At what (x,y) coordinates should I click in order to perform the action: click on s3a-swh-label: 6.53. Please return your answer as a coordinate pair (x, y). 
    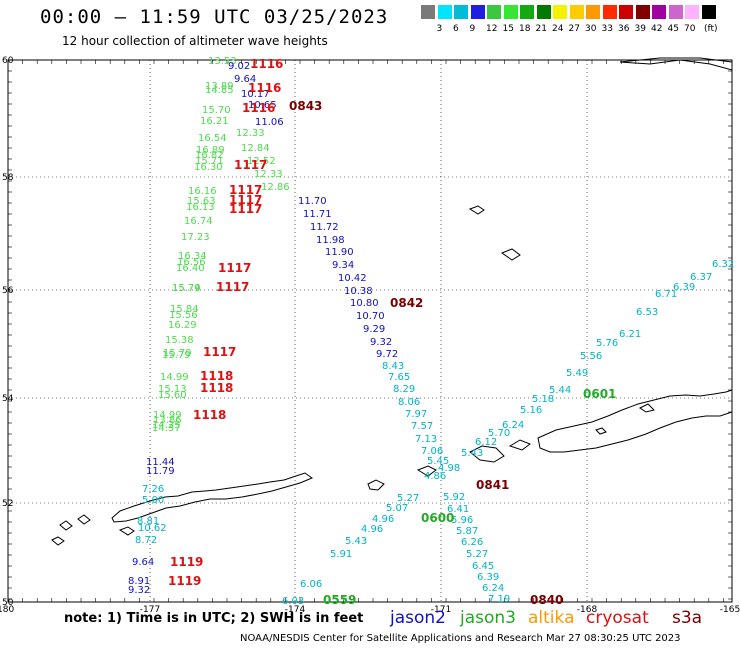
    Looking at the image, I should click on (647, 312).